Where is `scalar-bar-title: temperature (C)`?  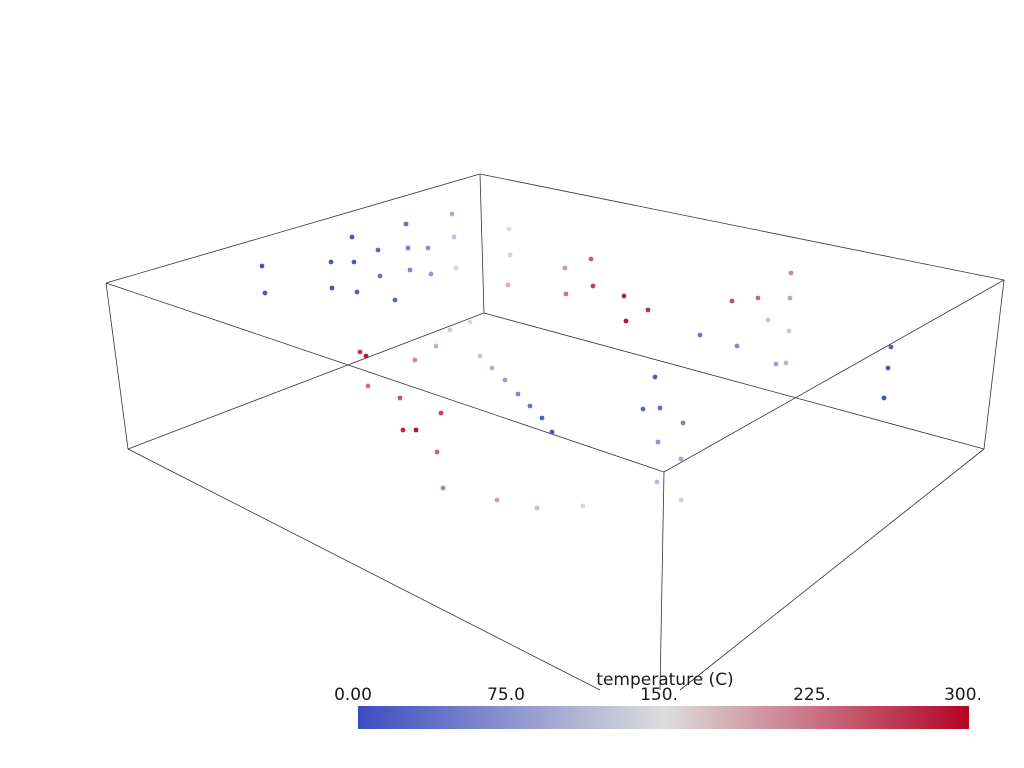 scalar-bar-title: temperature (C) is located at coordinates (665, 680).